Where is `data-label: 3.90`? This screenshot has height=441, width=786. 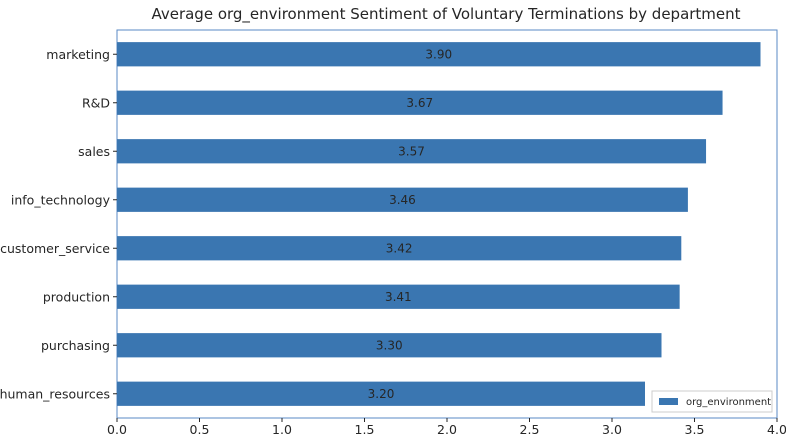
data-label: 3.90 is located at coordinates (438, 54).